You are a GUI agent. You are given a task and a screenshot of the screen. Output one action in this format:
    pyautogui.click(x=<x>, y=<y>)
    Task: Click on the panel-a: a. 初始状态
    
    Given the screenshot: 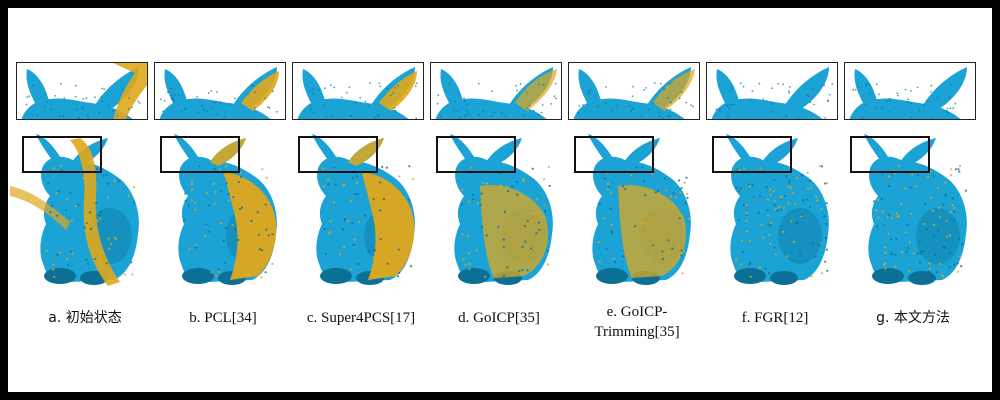 What is the action you would take?
    pyautogui.click(x=80, y=200)
    